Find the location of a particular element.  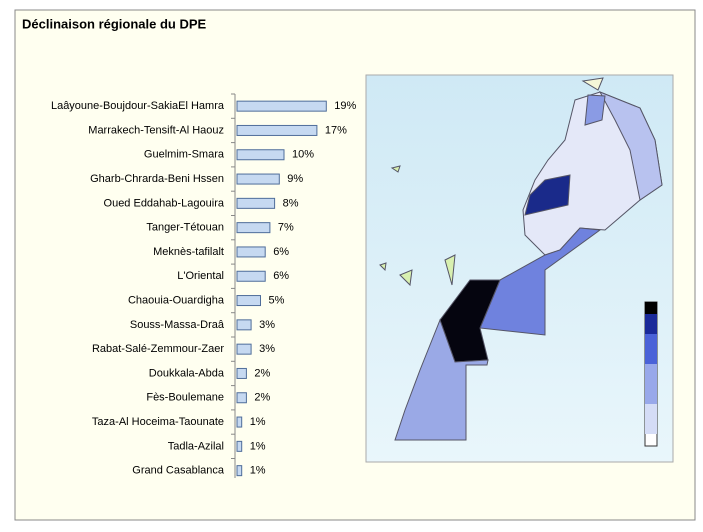

y-tick-label: Gharb-Chrarda-Beni Hssen is located at coordinates (157, 179).